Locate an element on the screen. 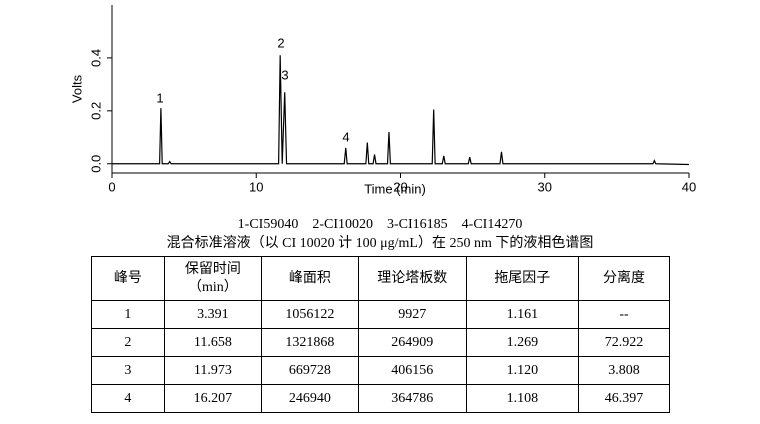 The height and width of the screenshot is (424, 760). table-cell: 1056122 is located at coordinates (309, 314).